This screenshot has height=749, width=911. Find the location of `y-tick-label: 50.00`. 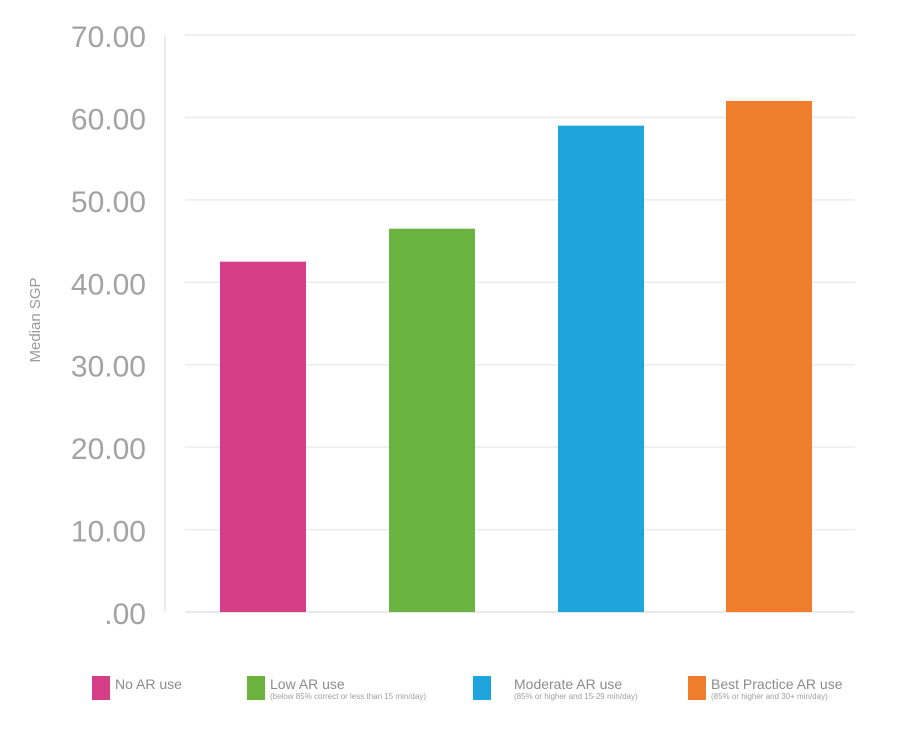

y-tick-label: 50.00 is located at coordinates (108, 202).